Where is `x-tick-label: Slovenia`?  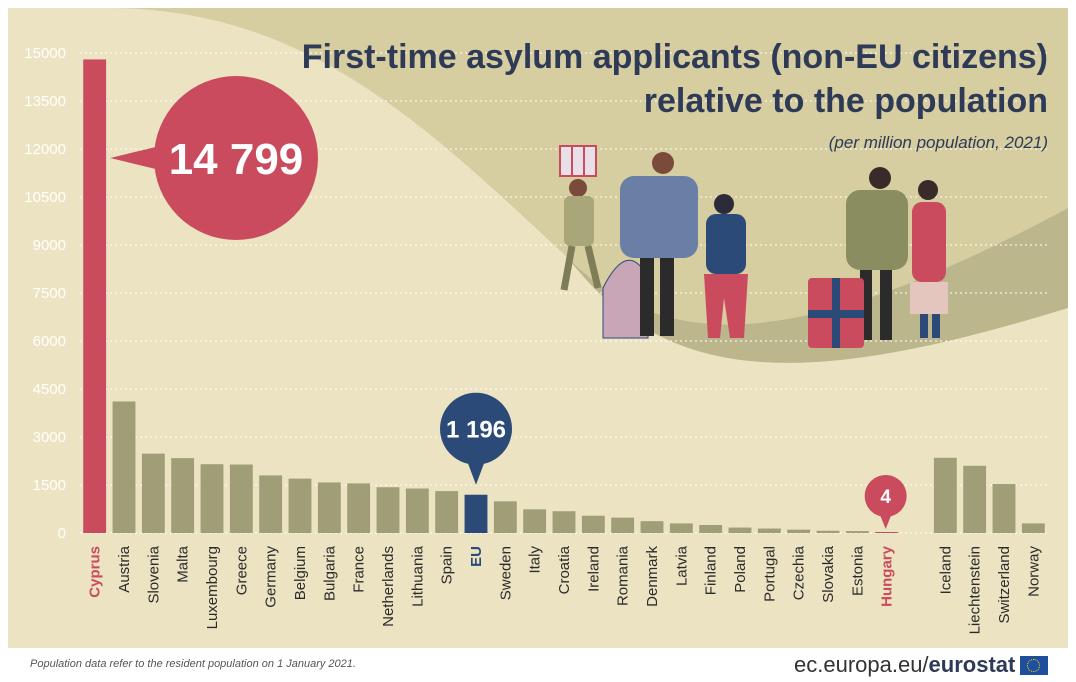 x-tick-label: Slovenia is located at coordinates (153, 574).